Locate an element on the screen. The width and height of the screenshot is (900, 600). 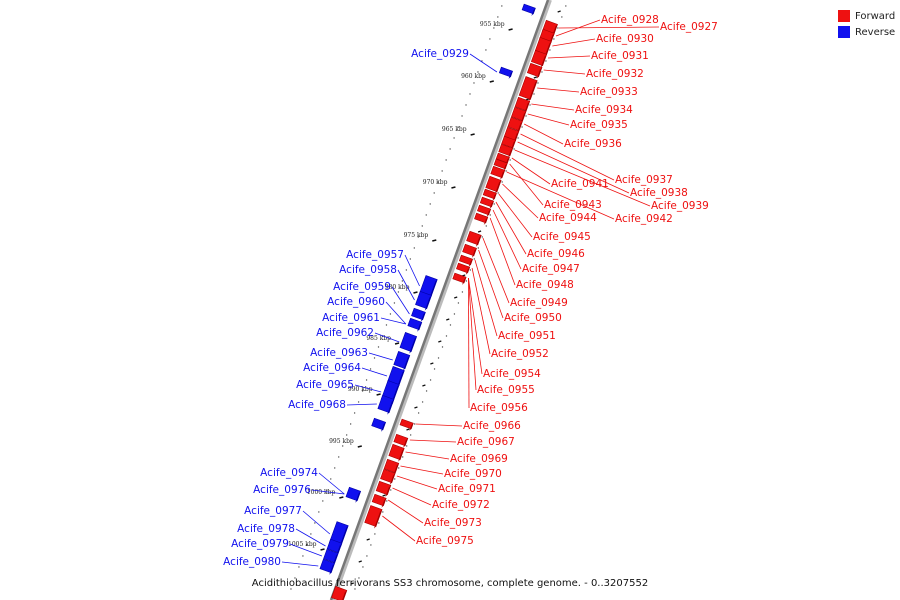
legend-reverse: Reverse is located at coordinates (866, 32).